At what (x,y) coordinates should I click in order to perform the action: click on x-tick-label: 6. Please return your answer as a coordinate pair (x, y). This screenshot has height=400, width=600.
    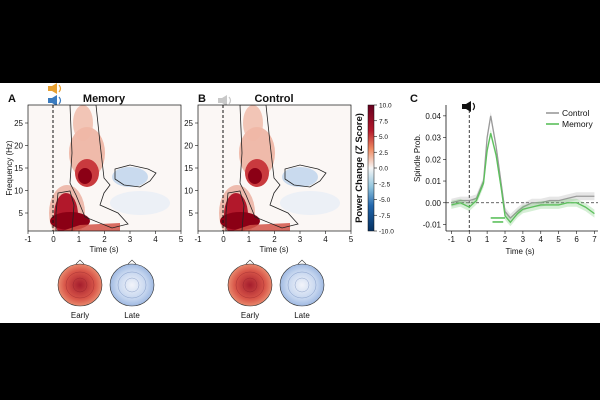
    Looking at the image, I should click on (576, 239).